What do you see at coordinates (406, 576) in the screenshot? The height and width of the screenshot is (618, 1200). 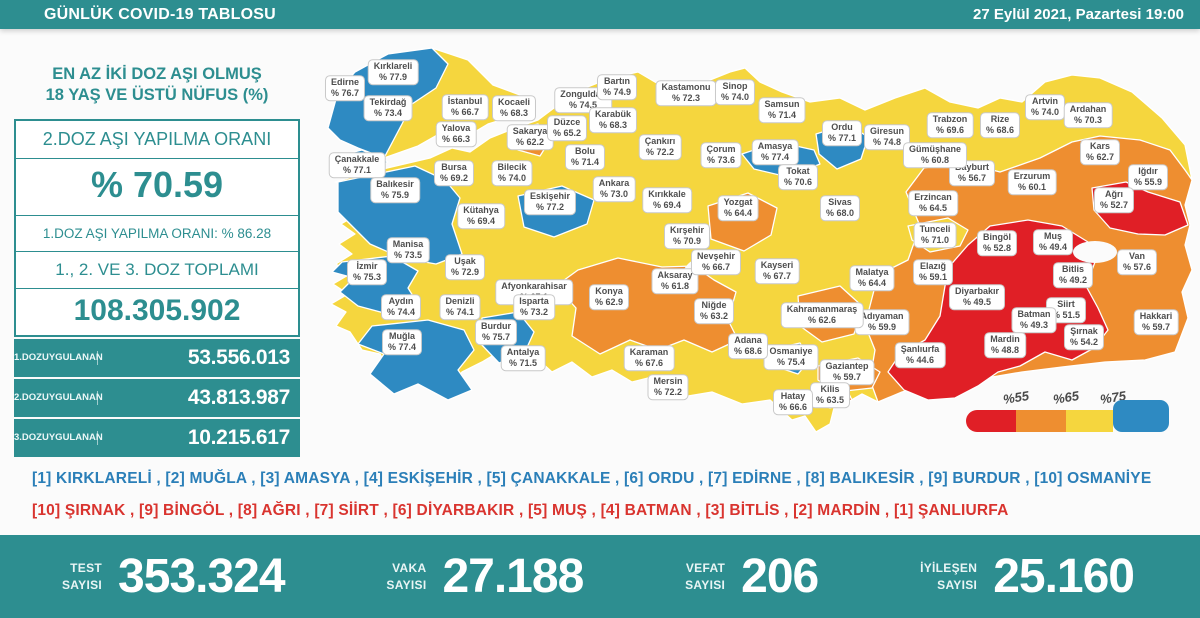 I see `stat-label: VAKA SAYISI` at bounding box center [406, 576].